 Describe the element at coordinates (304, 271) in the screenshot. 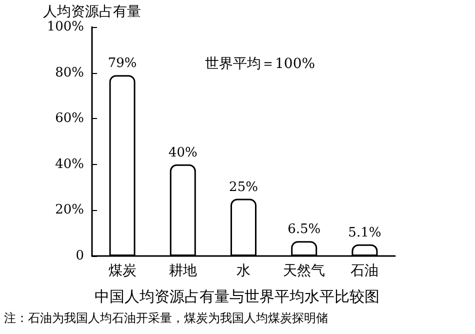

I see `x-tick-label: 天然气` at that location.